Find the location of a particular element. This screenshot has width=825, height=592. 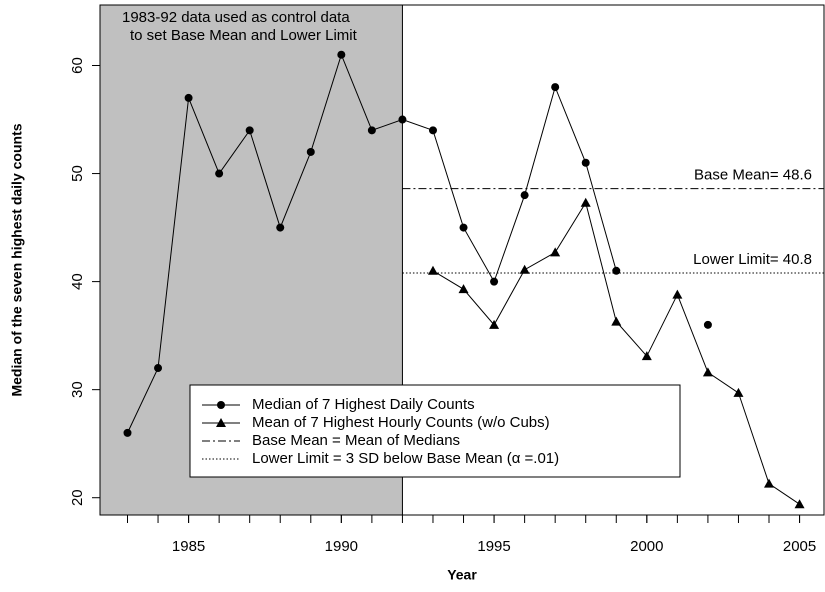

legend-box is located at coordinates (435, 431).